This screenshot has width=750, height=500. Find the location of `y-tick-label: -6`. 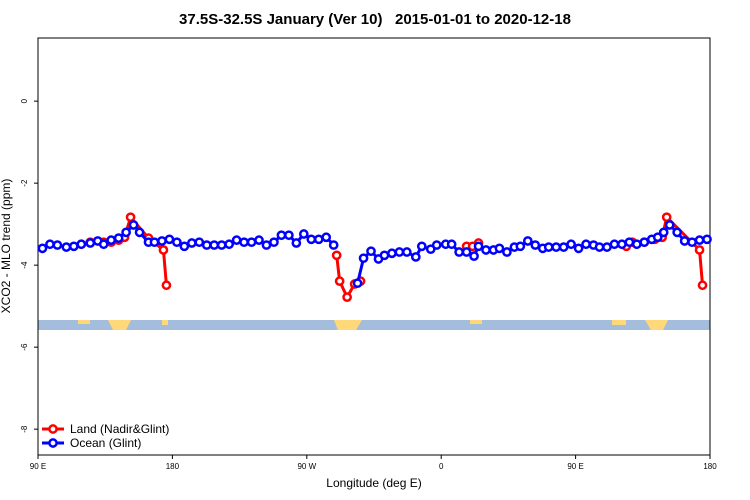

y-tick-label: -6 is located at coordinates (24, 347).